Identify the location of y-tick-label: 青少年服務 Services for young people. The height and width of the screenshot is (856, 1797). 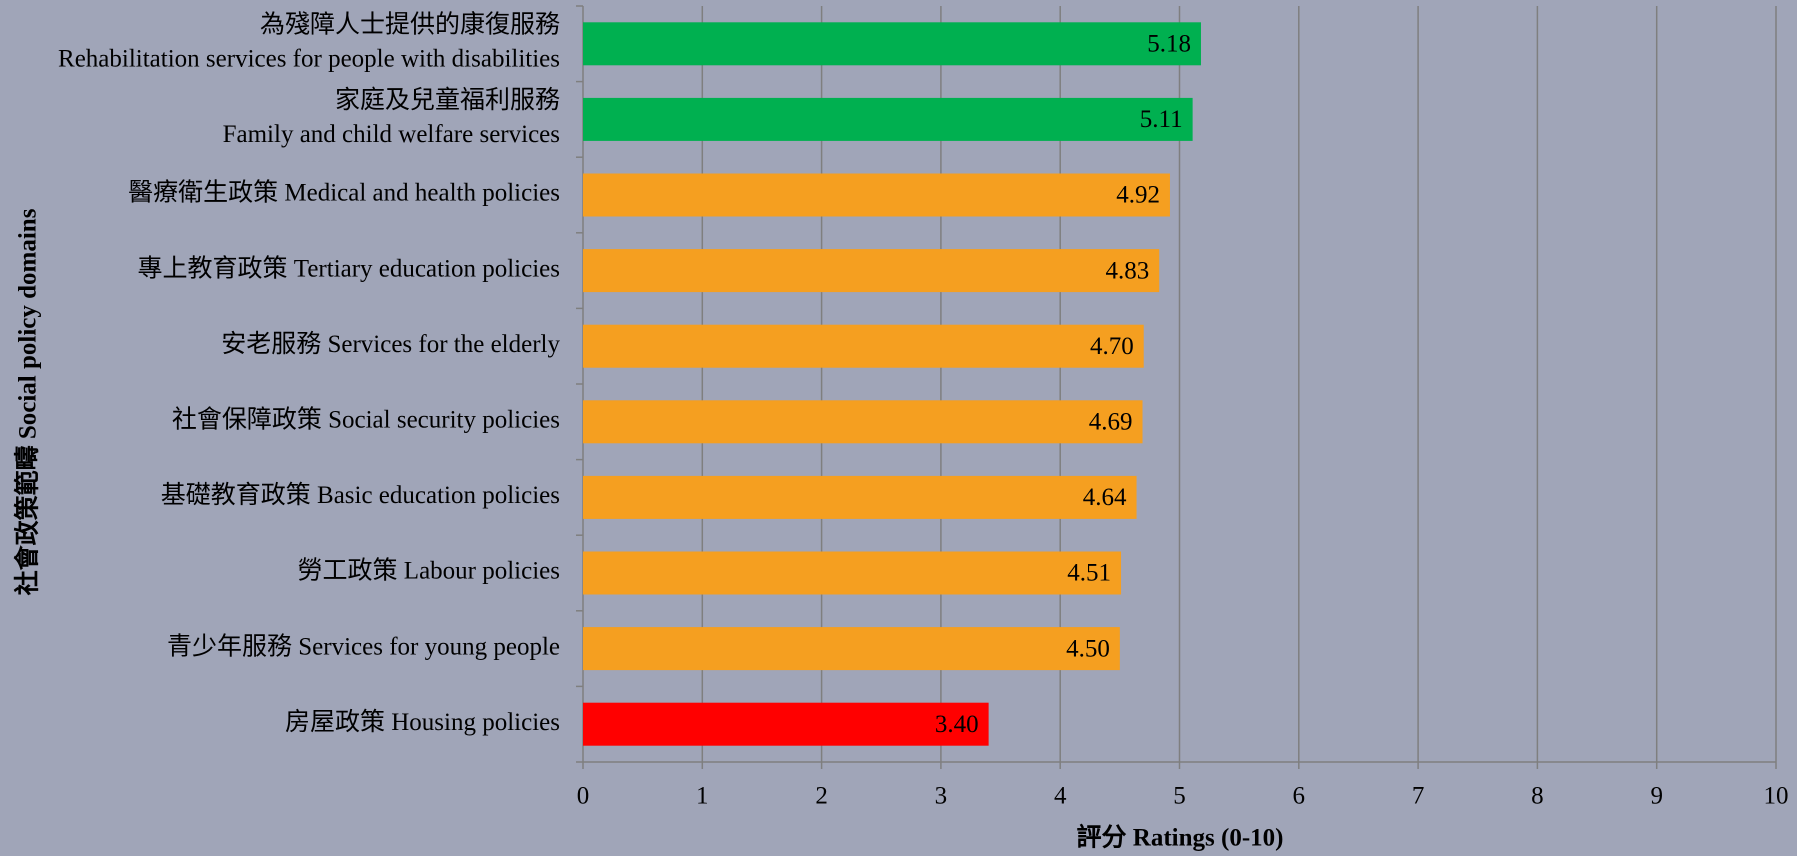
(363, 646).